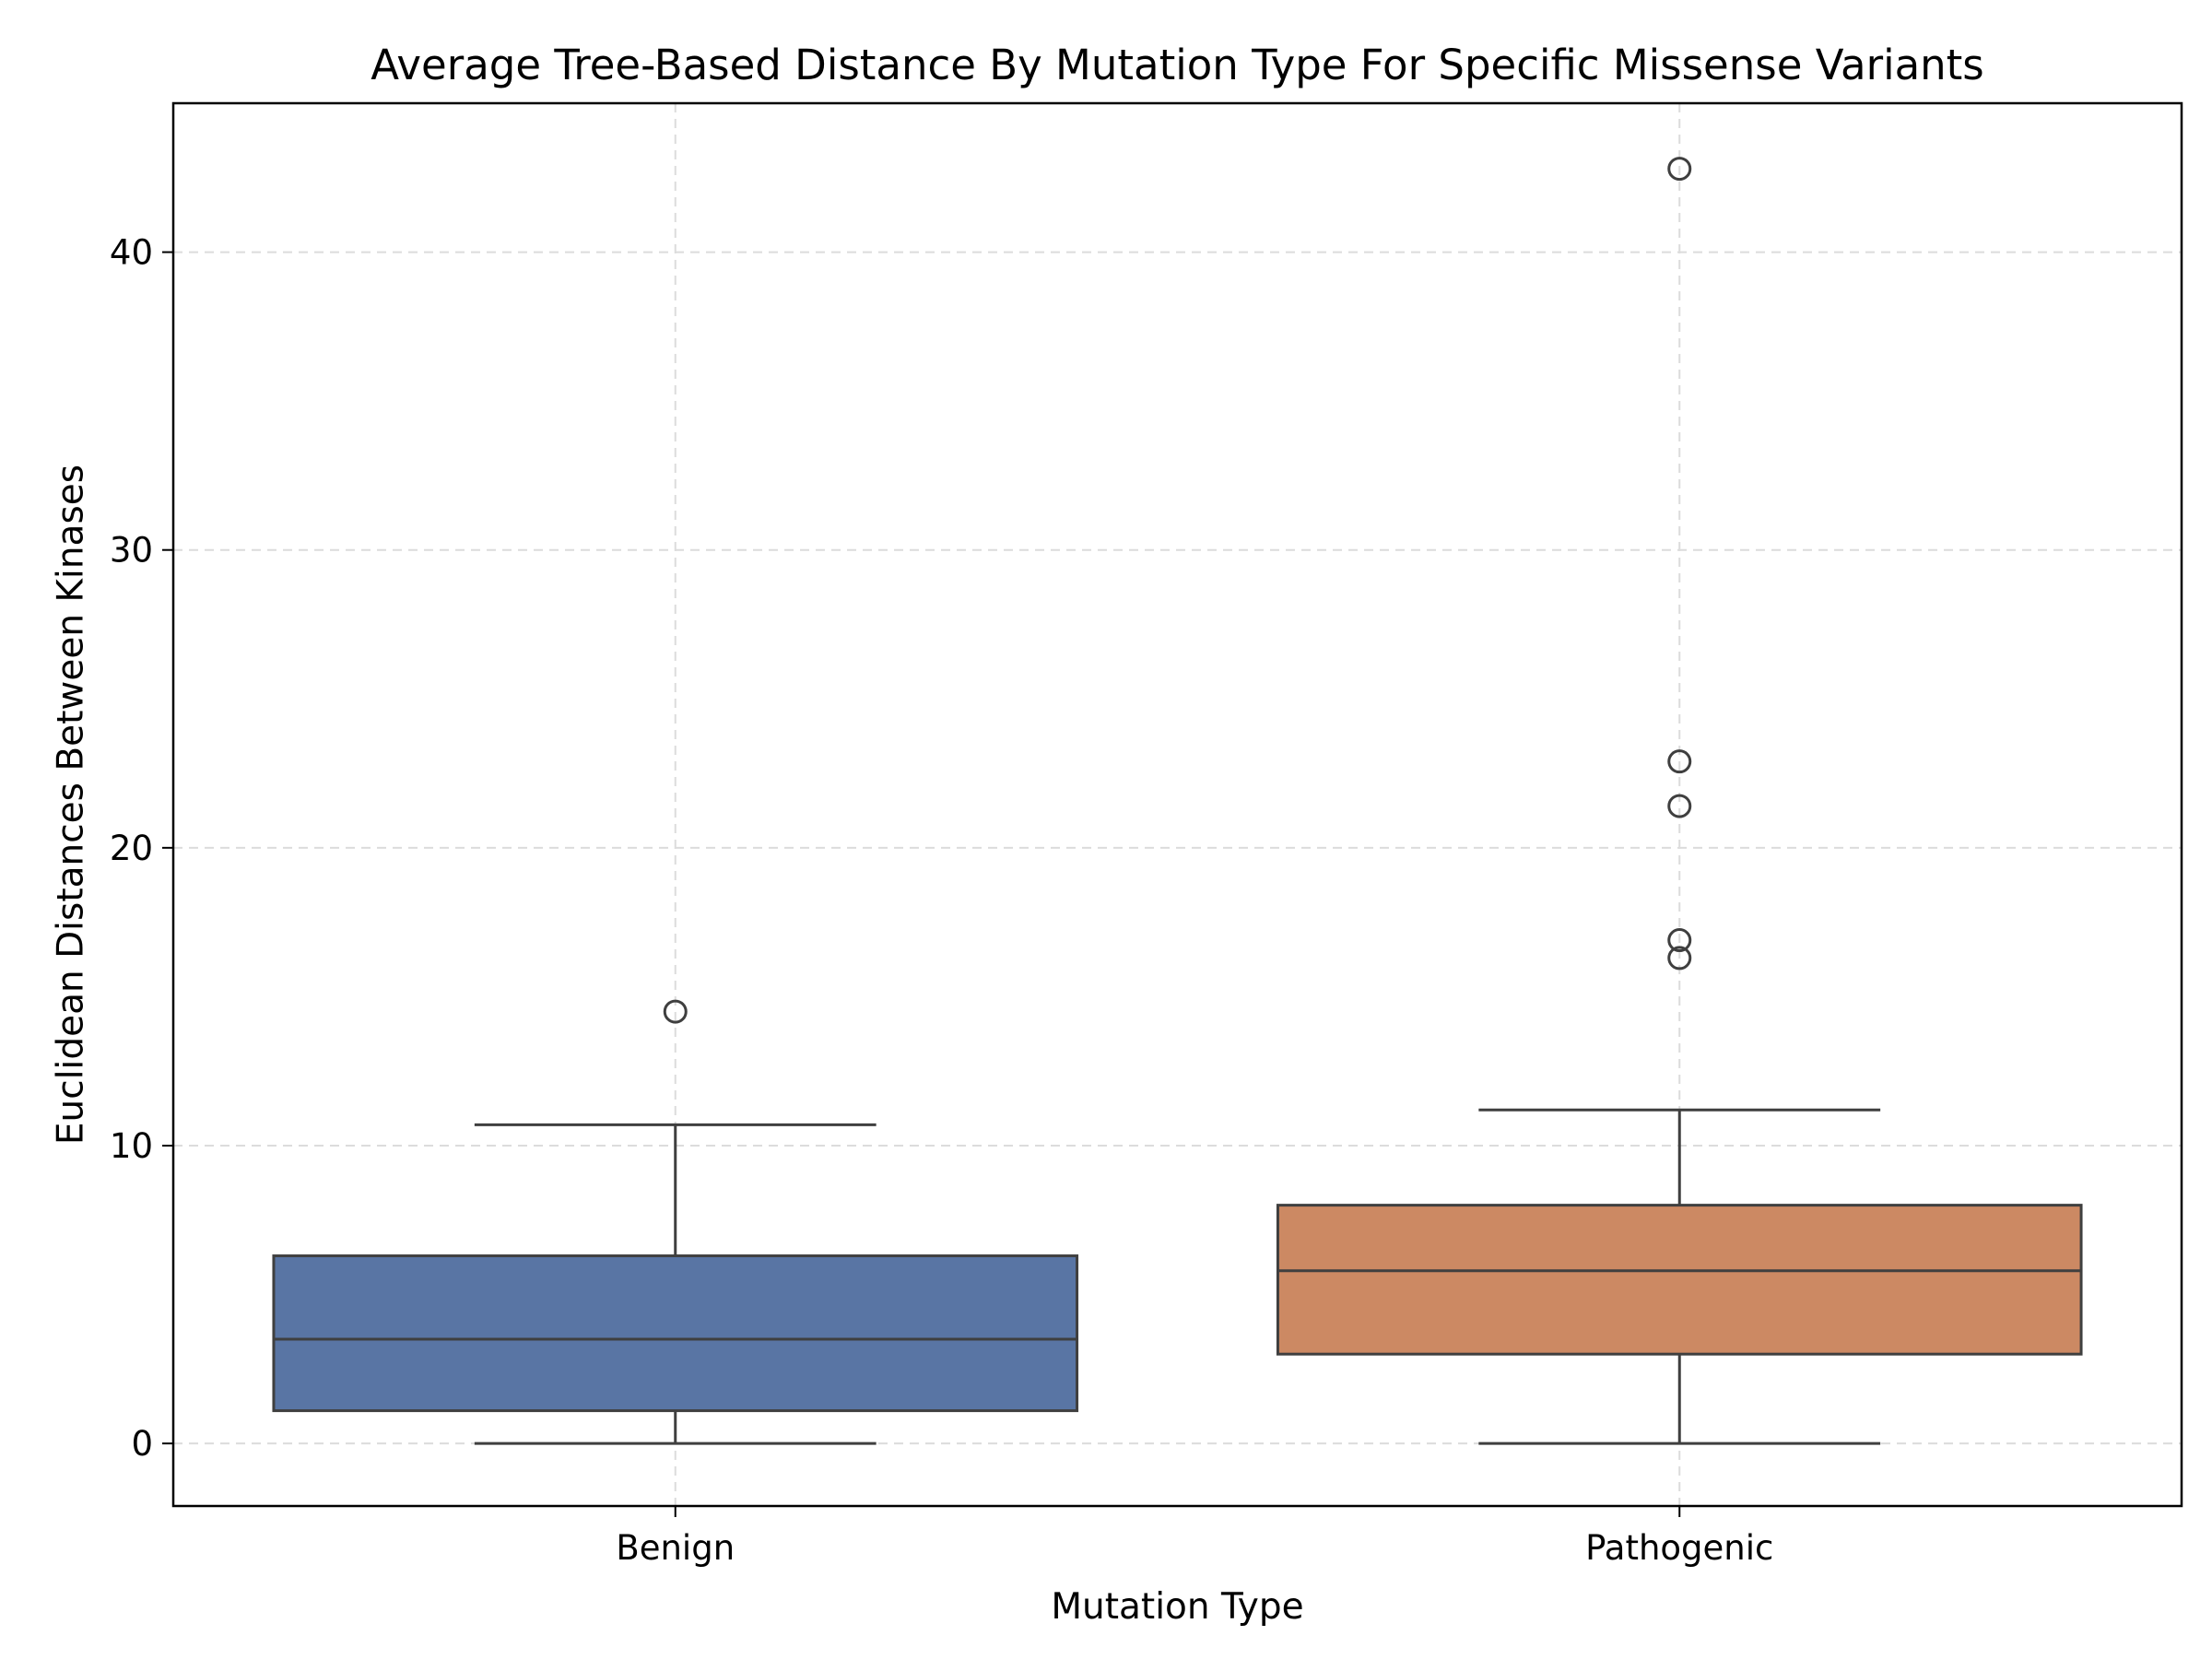 The height and width of the screenshot is (1659, 2212). What do you see at coordinates (131, 551) in the screenshot?
I see `y-tick-label: 30` at bounding box center [131, 551].